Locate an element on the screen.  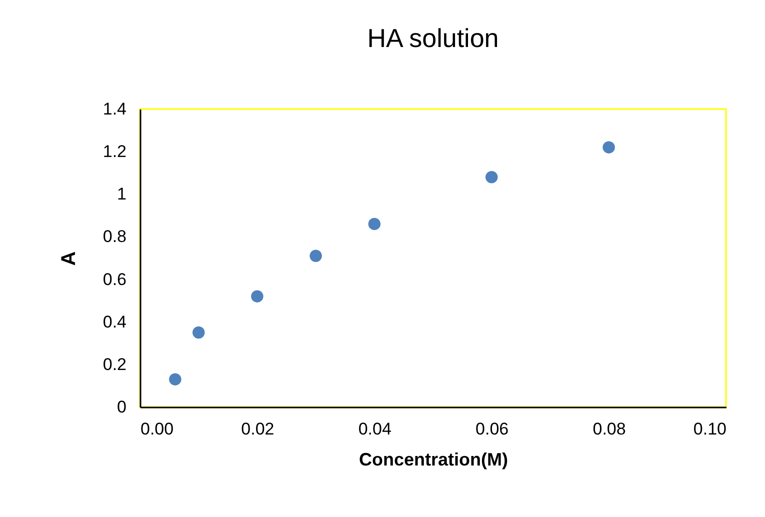
chart-title: HA solution is located at coordinates (433, 38).